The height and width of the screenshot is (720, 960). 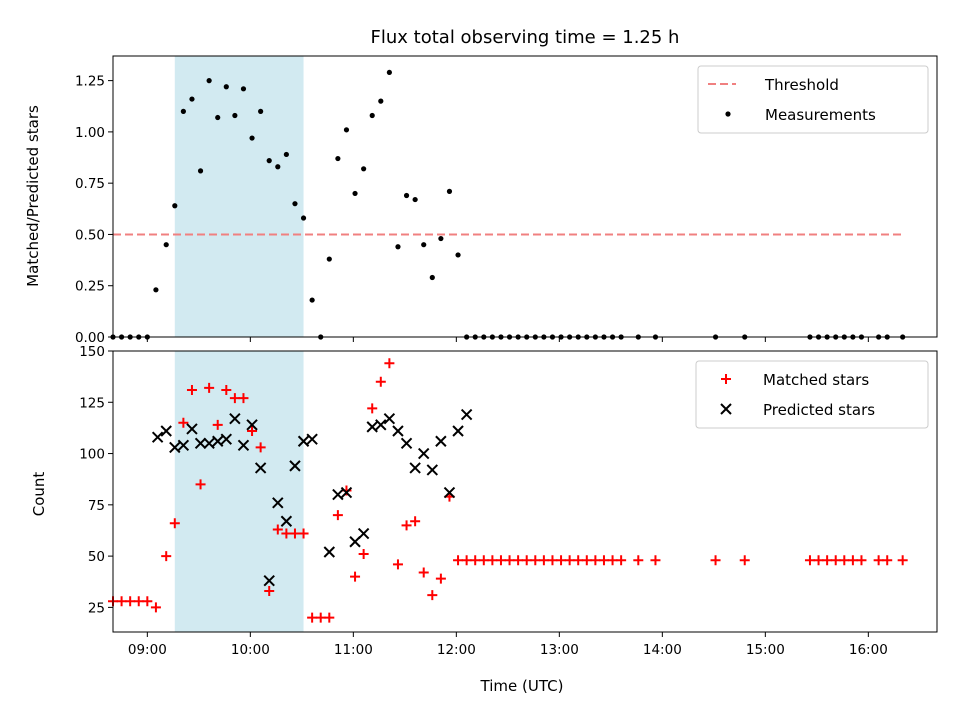 What do you see at coordinates (90, 82) in the screenshot?
I see `top-y-tick-label: 1.25` at bounding box center [90, 82].